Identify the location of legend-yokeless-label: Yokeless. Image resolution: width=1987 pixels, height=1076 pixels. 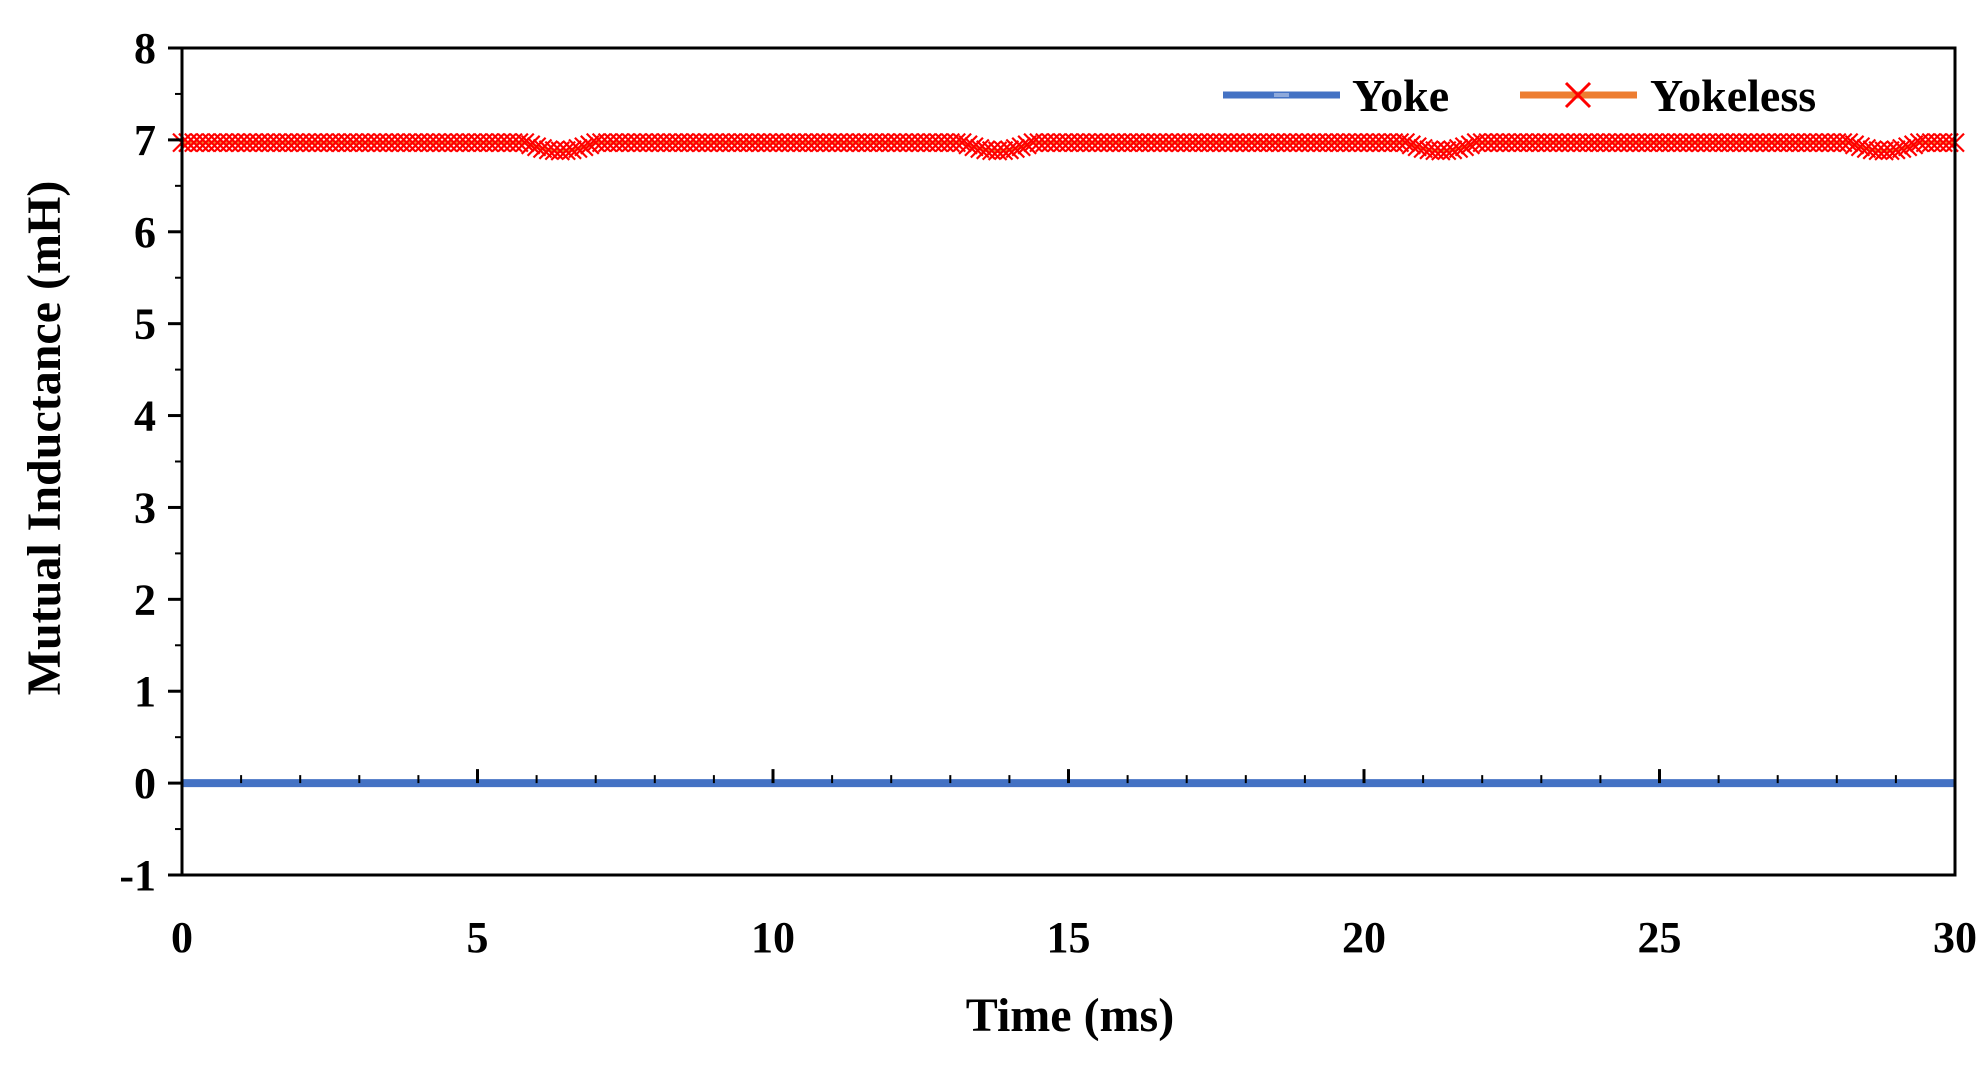
(1733, 95).